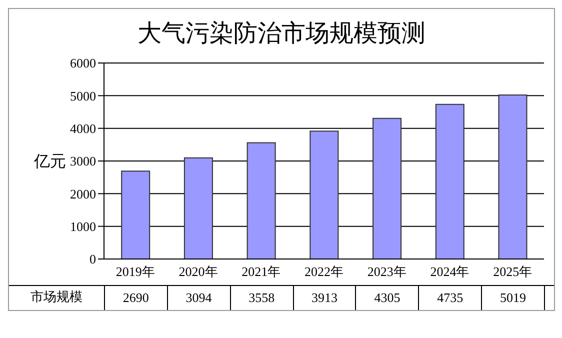 This screenshot has height=338, width=562. What do you see at coordinates (512, 272) in the screenshot?
I see `x-tick-label: 2025年` at bounding box center [512, 272].